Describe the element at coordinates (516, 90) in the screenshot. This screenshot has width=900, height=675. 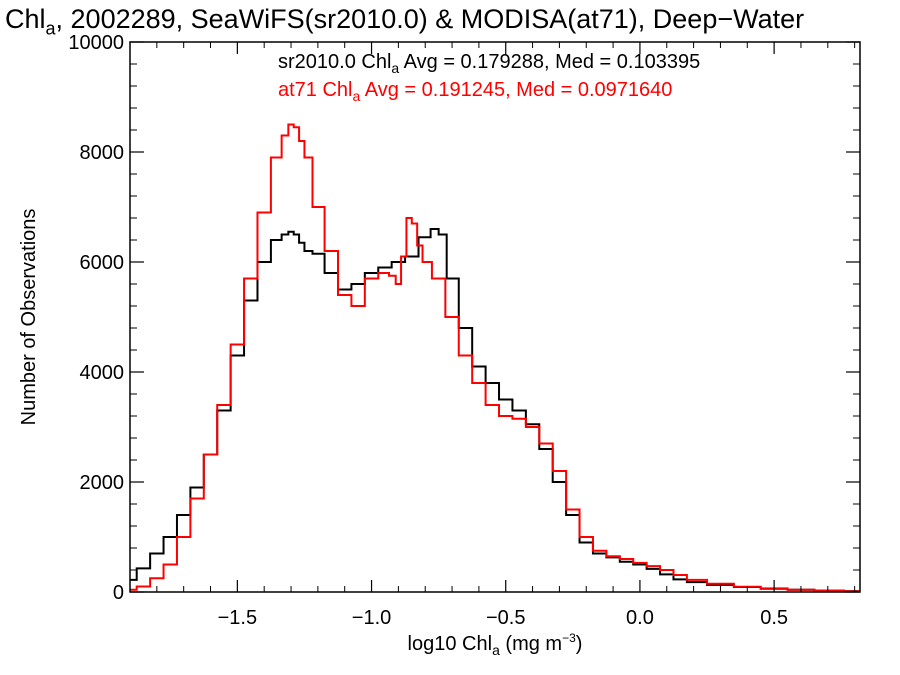
I see `stat-at71-suffix: Avg = 0.191245, Med = 0.0971640` at that location.